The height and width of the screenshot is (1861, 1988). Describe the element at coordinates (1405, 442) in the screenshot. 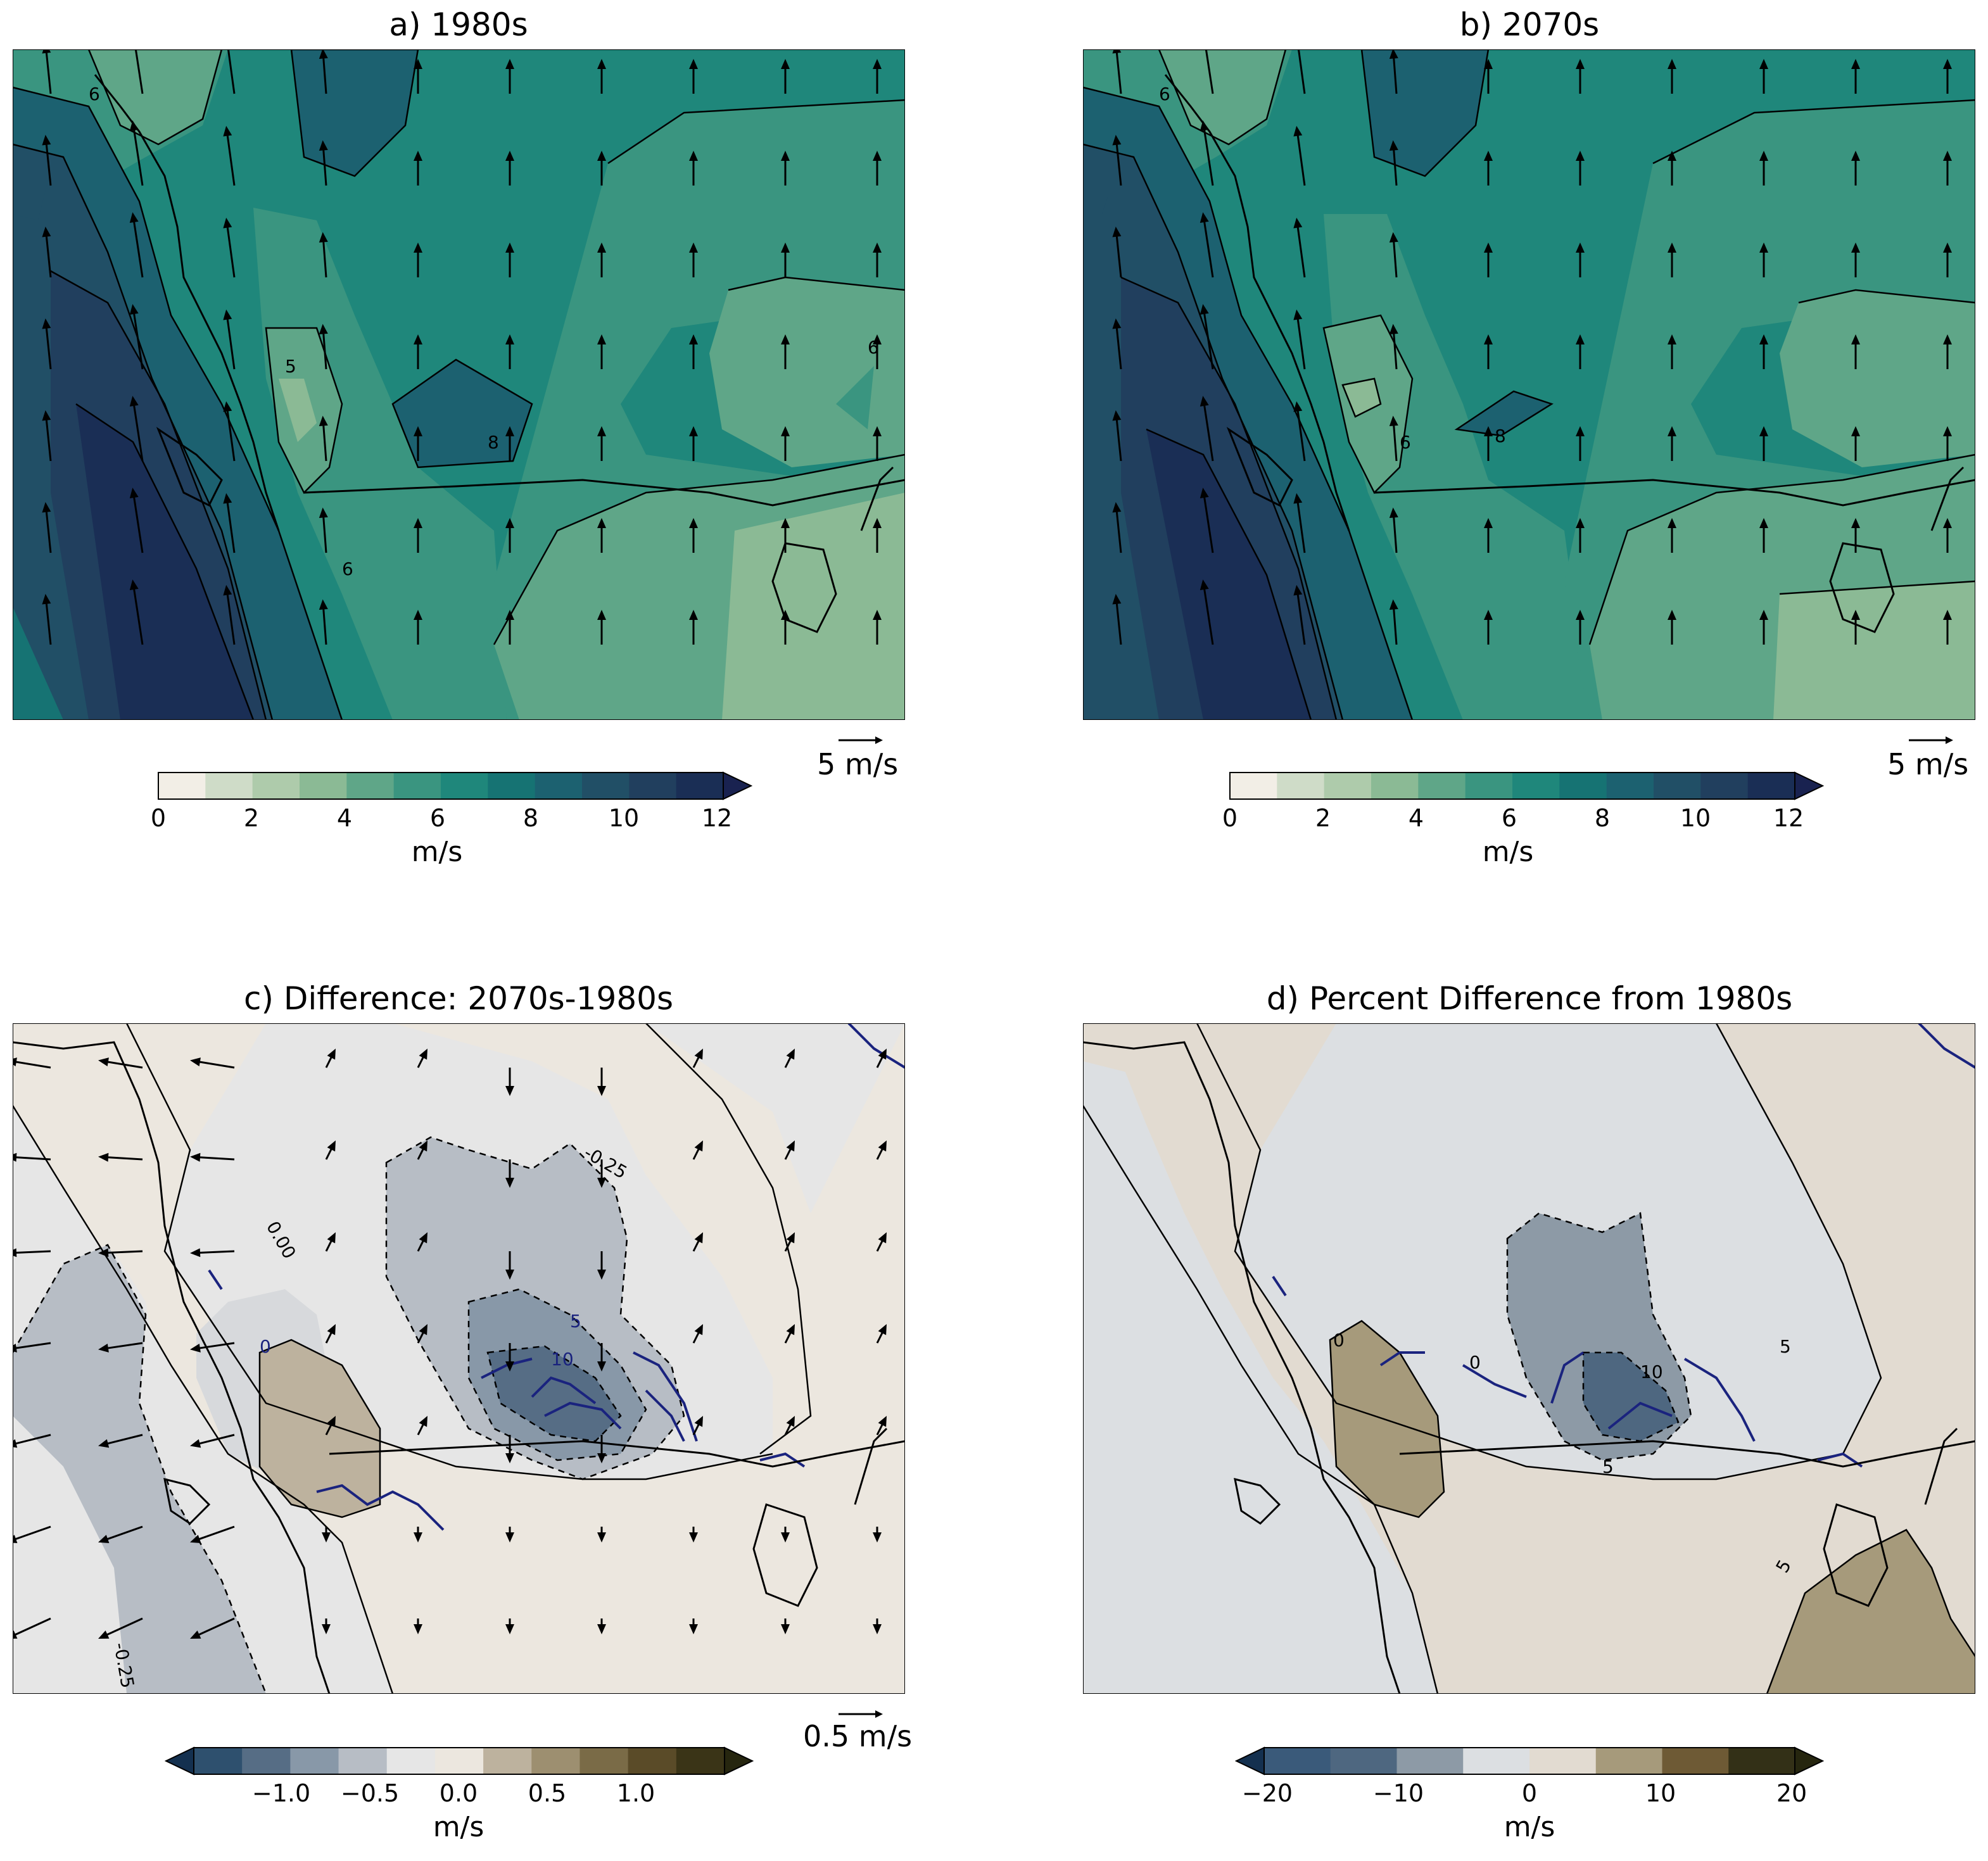

I see `panel-b-contour-label: 6` at that location.